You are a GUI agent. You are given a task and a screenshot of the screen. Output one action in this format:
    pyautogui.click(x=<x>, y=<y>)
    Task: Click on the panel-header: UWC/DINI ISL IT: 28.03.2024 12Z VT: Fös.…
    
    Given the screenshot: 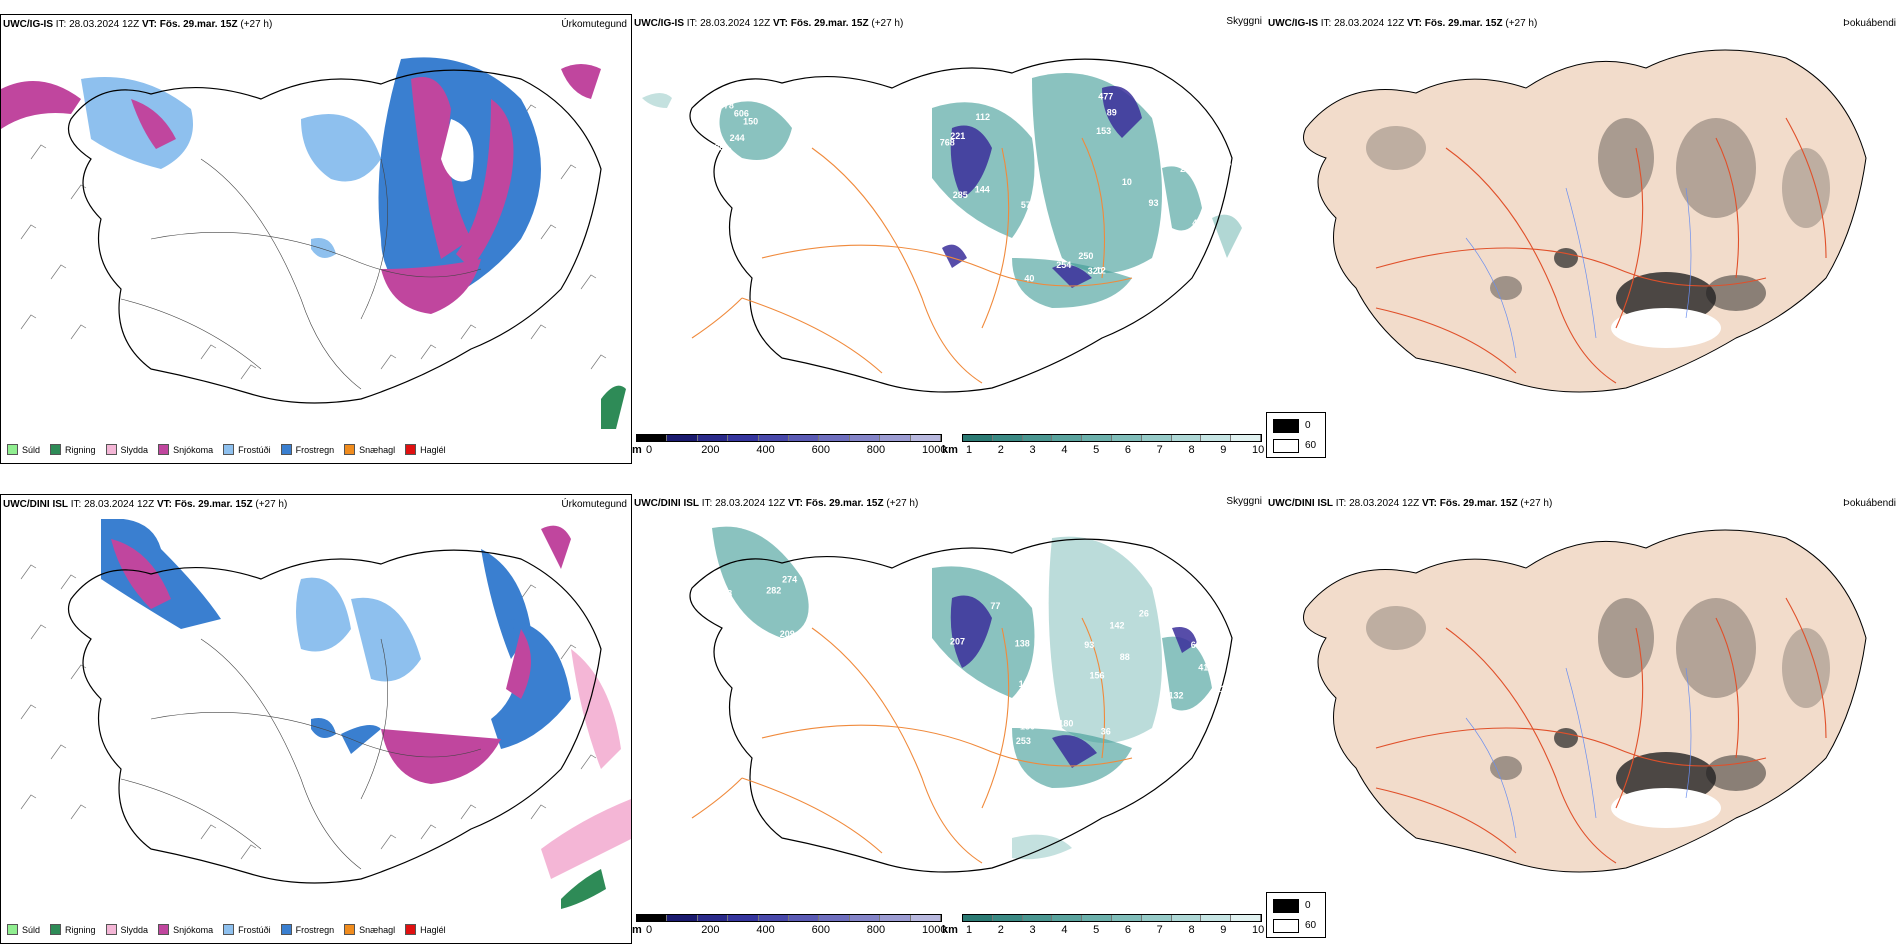 What is the action you would take?
    pyautogui.click(x=1410, y=503)
    